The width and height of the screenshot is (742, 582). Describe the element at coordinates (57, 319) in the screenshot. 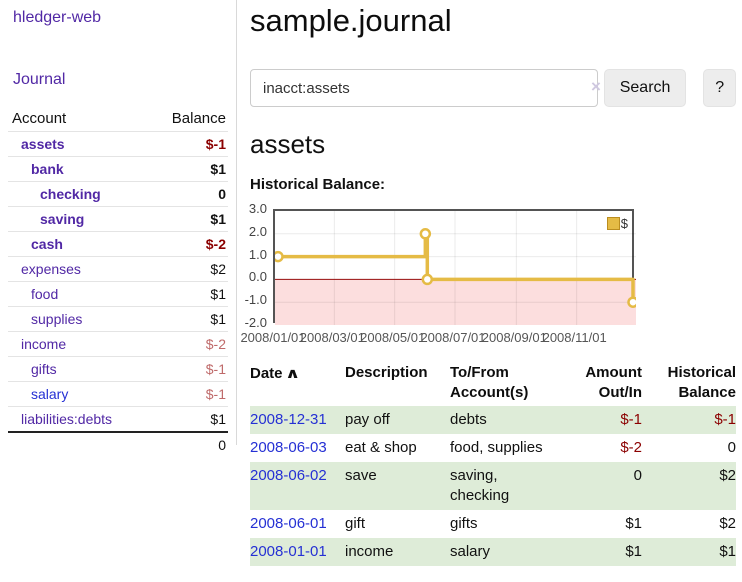

I see `sidebar-account-supplies: supplies` at that location.